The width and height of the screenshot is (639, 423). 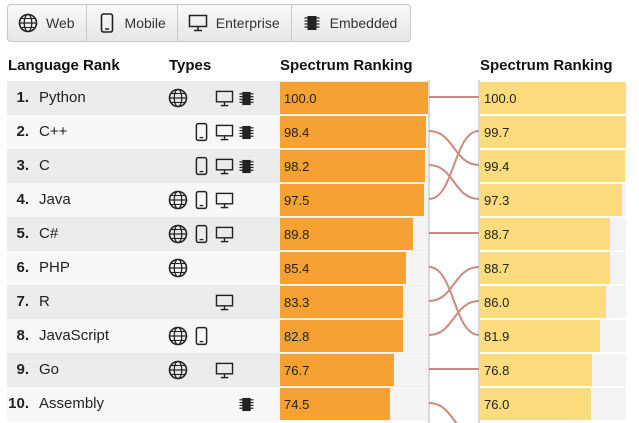 I want to click on language-name: C, so click(x=44, y=165).